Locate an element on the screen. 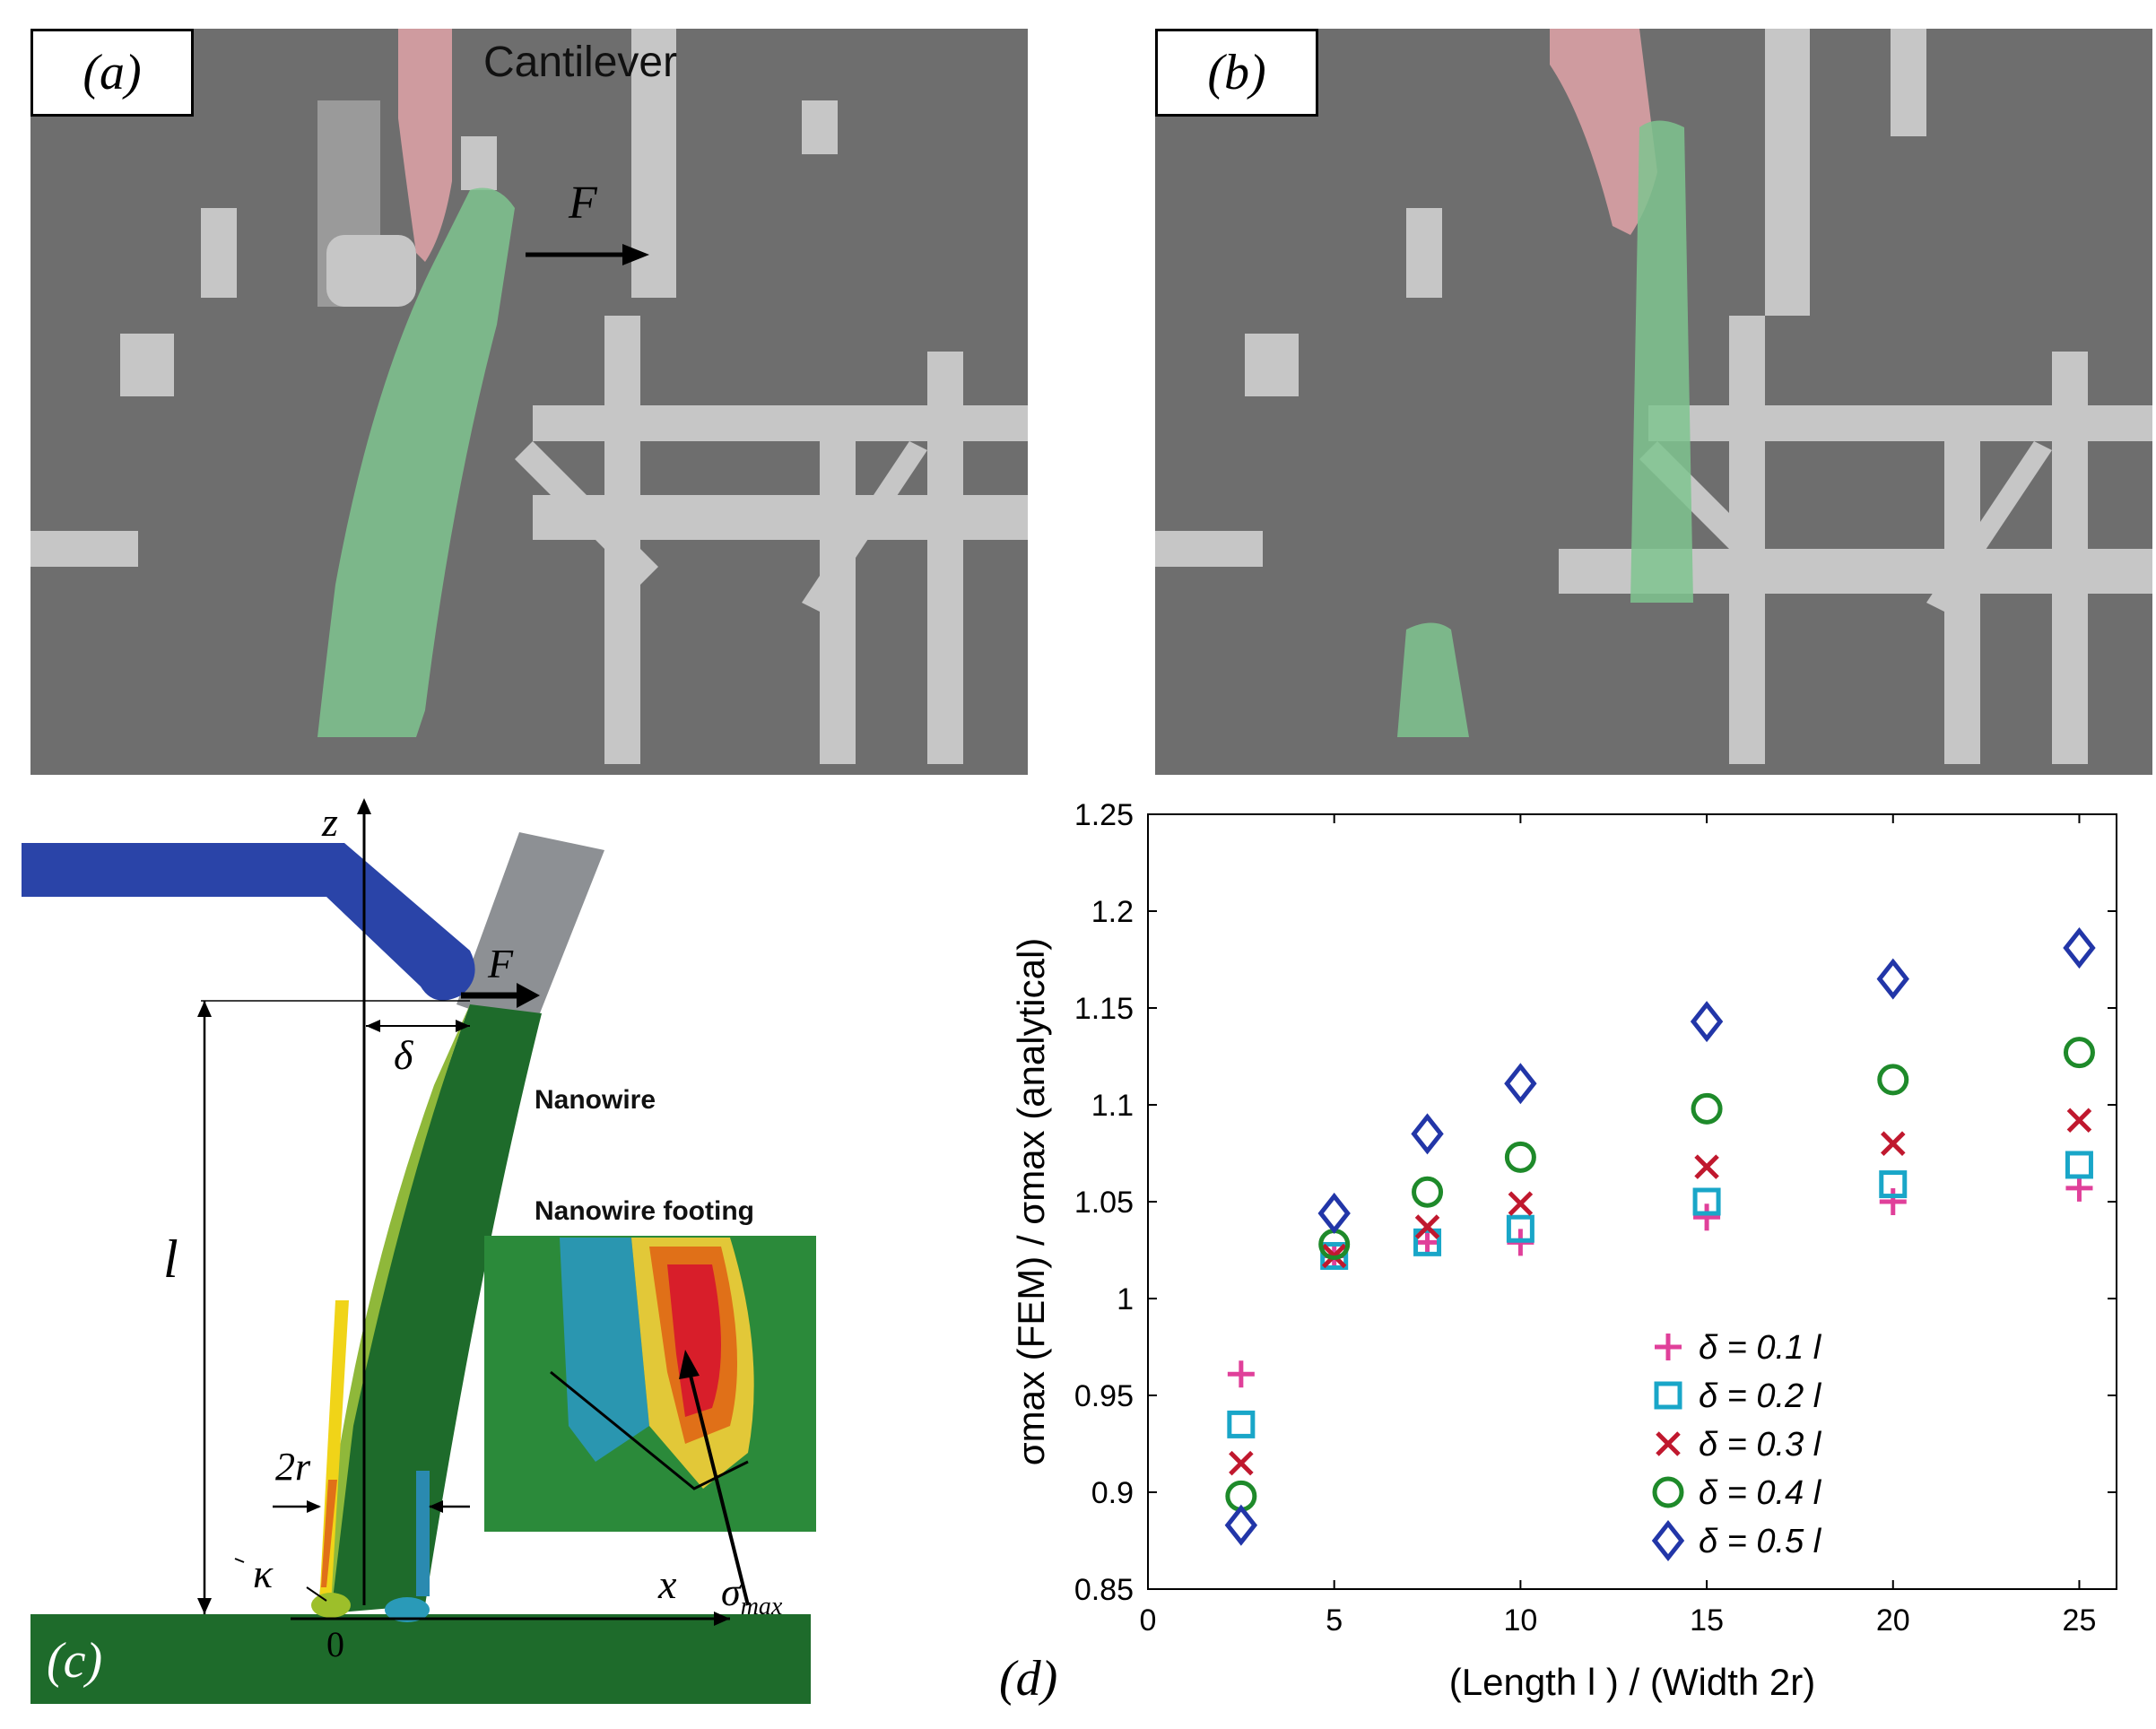 The width and height of the screenshot is (2156, 1729). y-tick-label: 0.9 is located at coordinates (1112, 1493).